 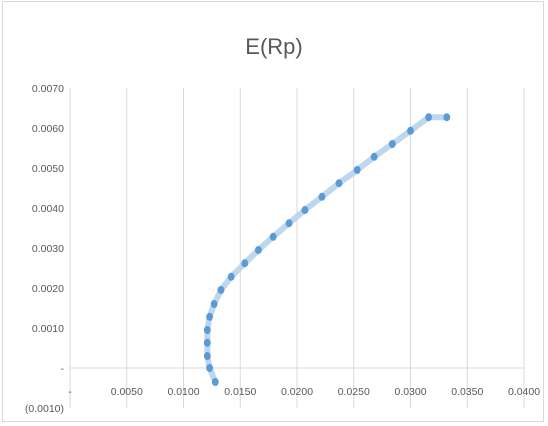 I want to click on y-tick-label: (0.0010), so click(x=44, y=409).